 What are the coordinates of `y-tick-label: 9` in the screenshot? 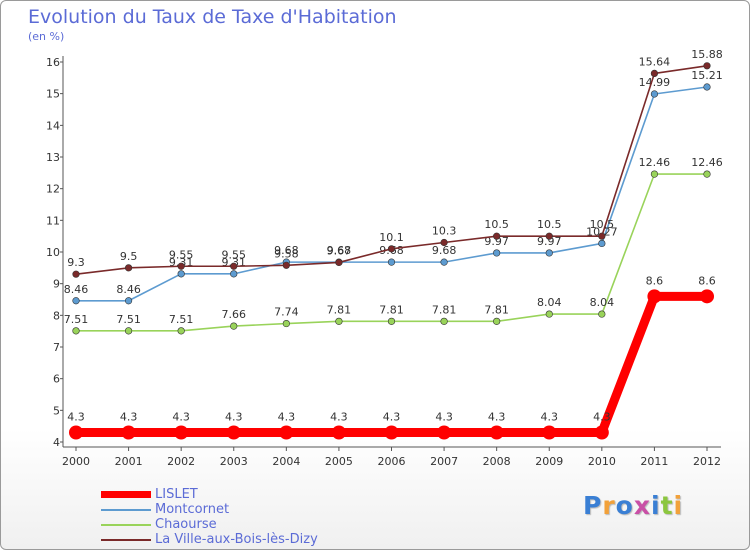 It's located at (56, 284).